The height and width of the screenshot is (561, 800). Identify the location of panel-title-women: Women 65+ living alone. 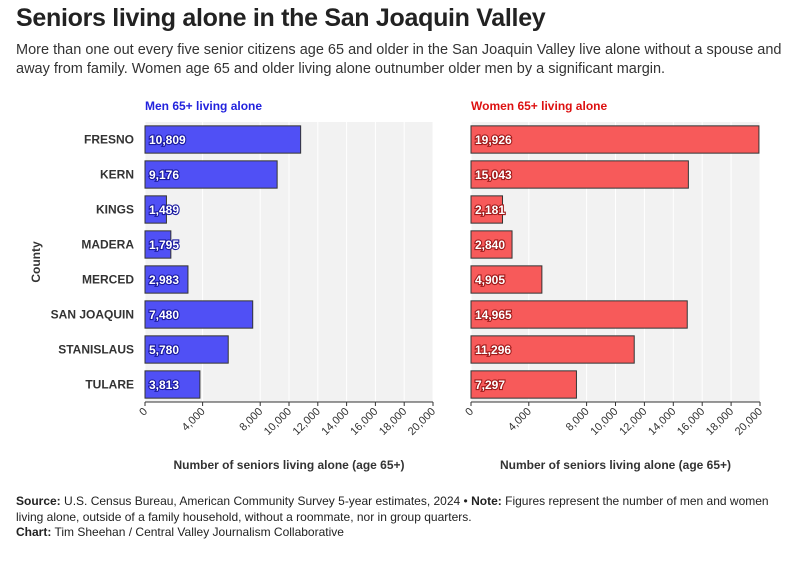
(539, 106).